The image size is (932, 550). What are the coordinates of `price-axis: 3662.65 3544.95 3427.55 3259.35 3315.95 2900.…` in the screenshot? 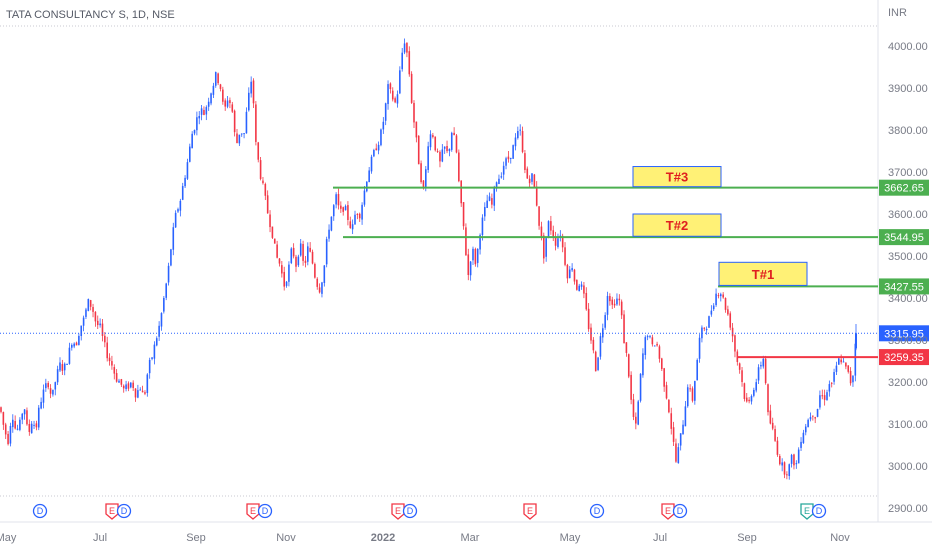 It's located at (904, 278).